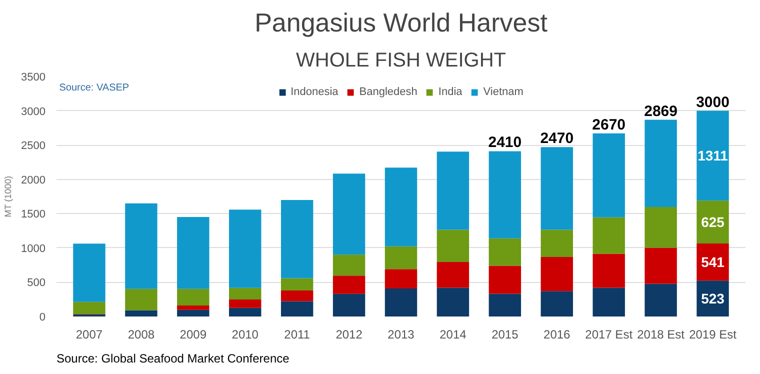 The width and height of the screenshot is (760, 374). What do you see at coordinates (609, 335) in the screenshot?
I see `x-tick-label: 2017 Est` at bounding box center [609, 335].